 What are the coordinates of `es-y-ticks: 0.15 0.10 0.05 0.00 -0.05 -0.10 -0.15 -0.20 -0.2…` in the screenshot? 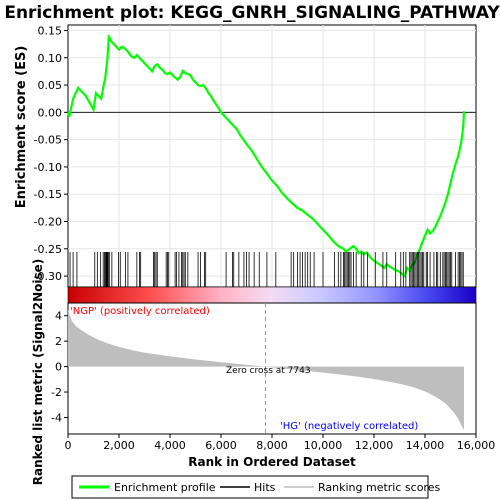 It's located at (51, 153).